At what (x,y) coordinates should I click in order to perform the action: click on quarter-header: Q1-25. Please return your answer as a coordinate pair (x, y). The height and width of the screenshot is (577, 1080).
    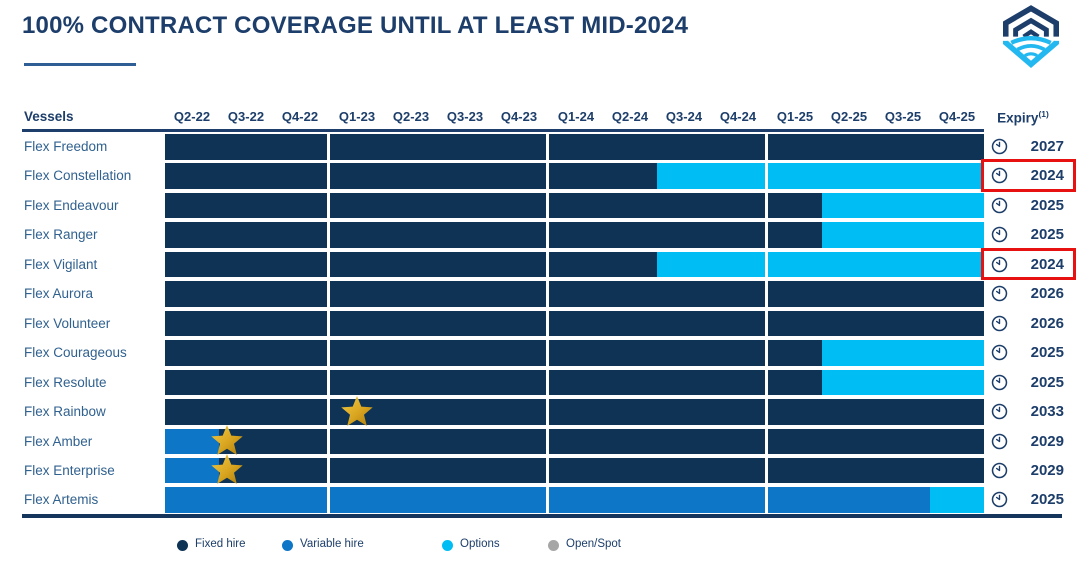
    Looking at the image, I should click on (795, 116).